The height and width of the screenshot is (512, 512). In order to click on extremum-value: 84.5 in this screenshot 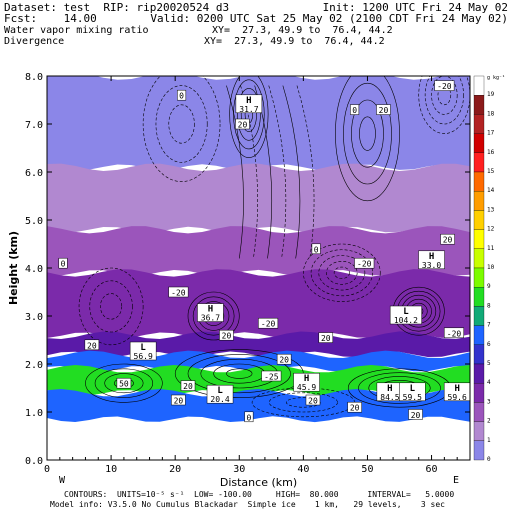, I will do `click(389, 397)`.